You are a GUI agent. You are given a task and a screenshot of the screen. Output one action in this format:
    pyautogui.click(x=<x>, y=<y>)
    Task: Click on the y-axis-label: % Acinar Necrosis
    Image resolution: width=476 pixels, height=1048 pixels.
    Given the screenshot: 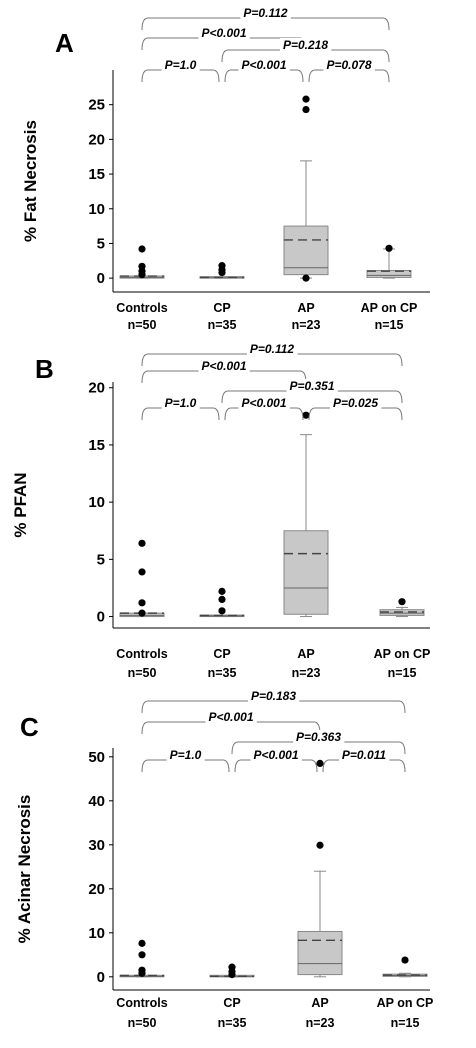 What is the action you would take?
    pyautogui.click(x=24, y=869)
    